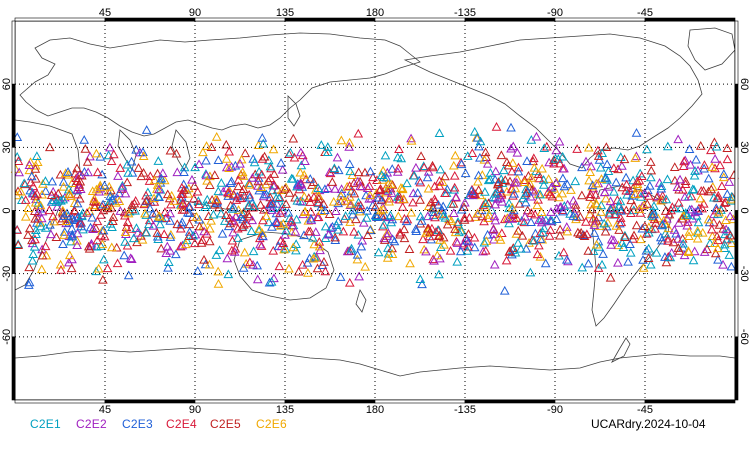  What do you see at coordinates (375, 362) in the screenshot?
I see `coastline-antarctica` at bounding box center [375, 362].